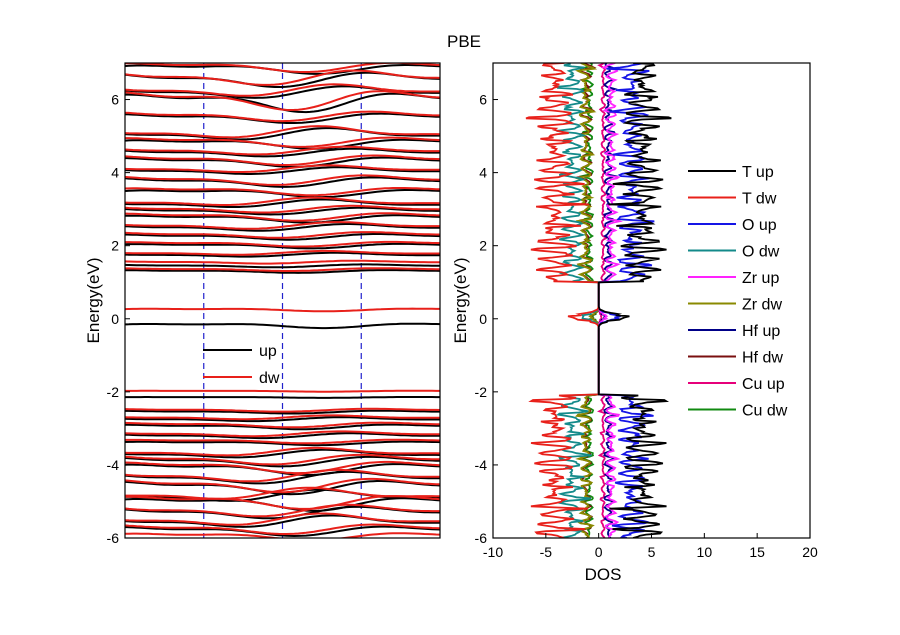  Describe the element at coordinates (759, 225) in the screenshot. I see `dos-legend-label-O-up: O up` at that location.